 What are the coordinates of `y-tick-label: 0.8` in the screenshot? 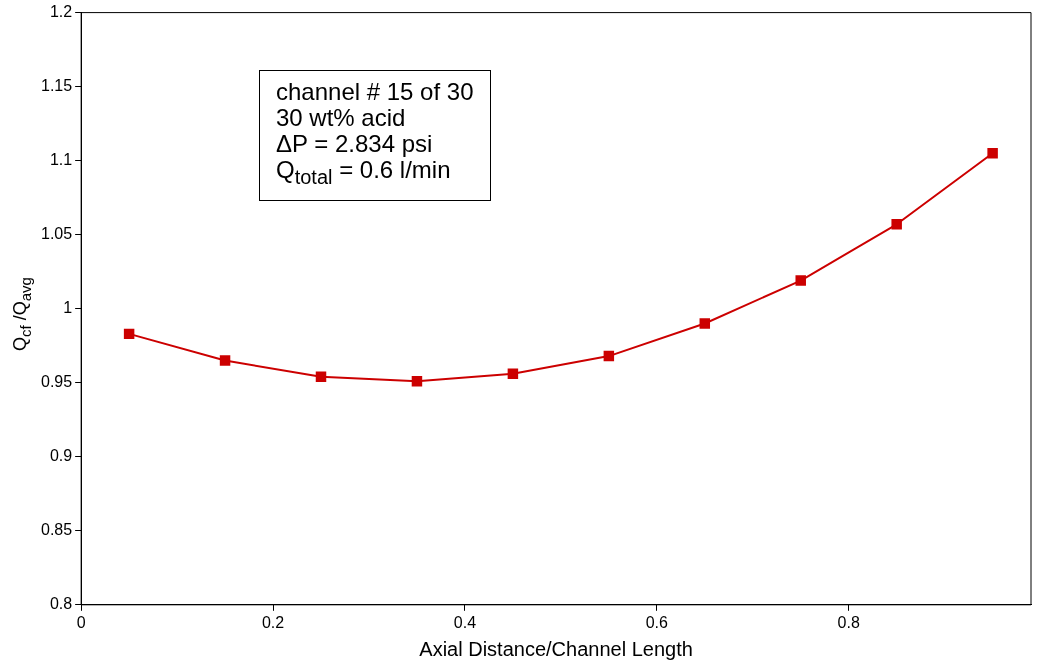 It's located at (61, 604).